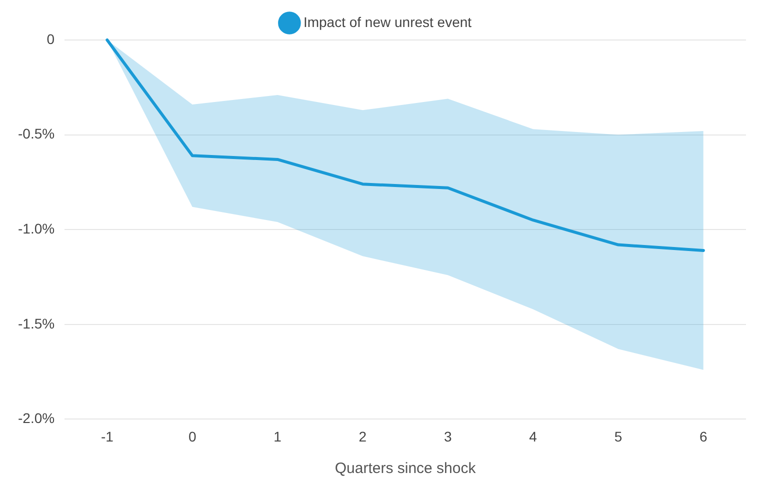  I want to click on x-tick-label: 6, so click(704, 436).